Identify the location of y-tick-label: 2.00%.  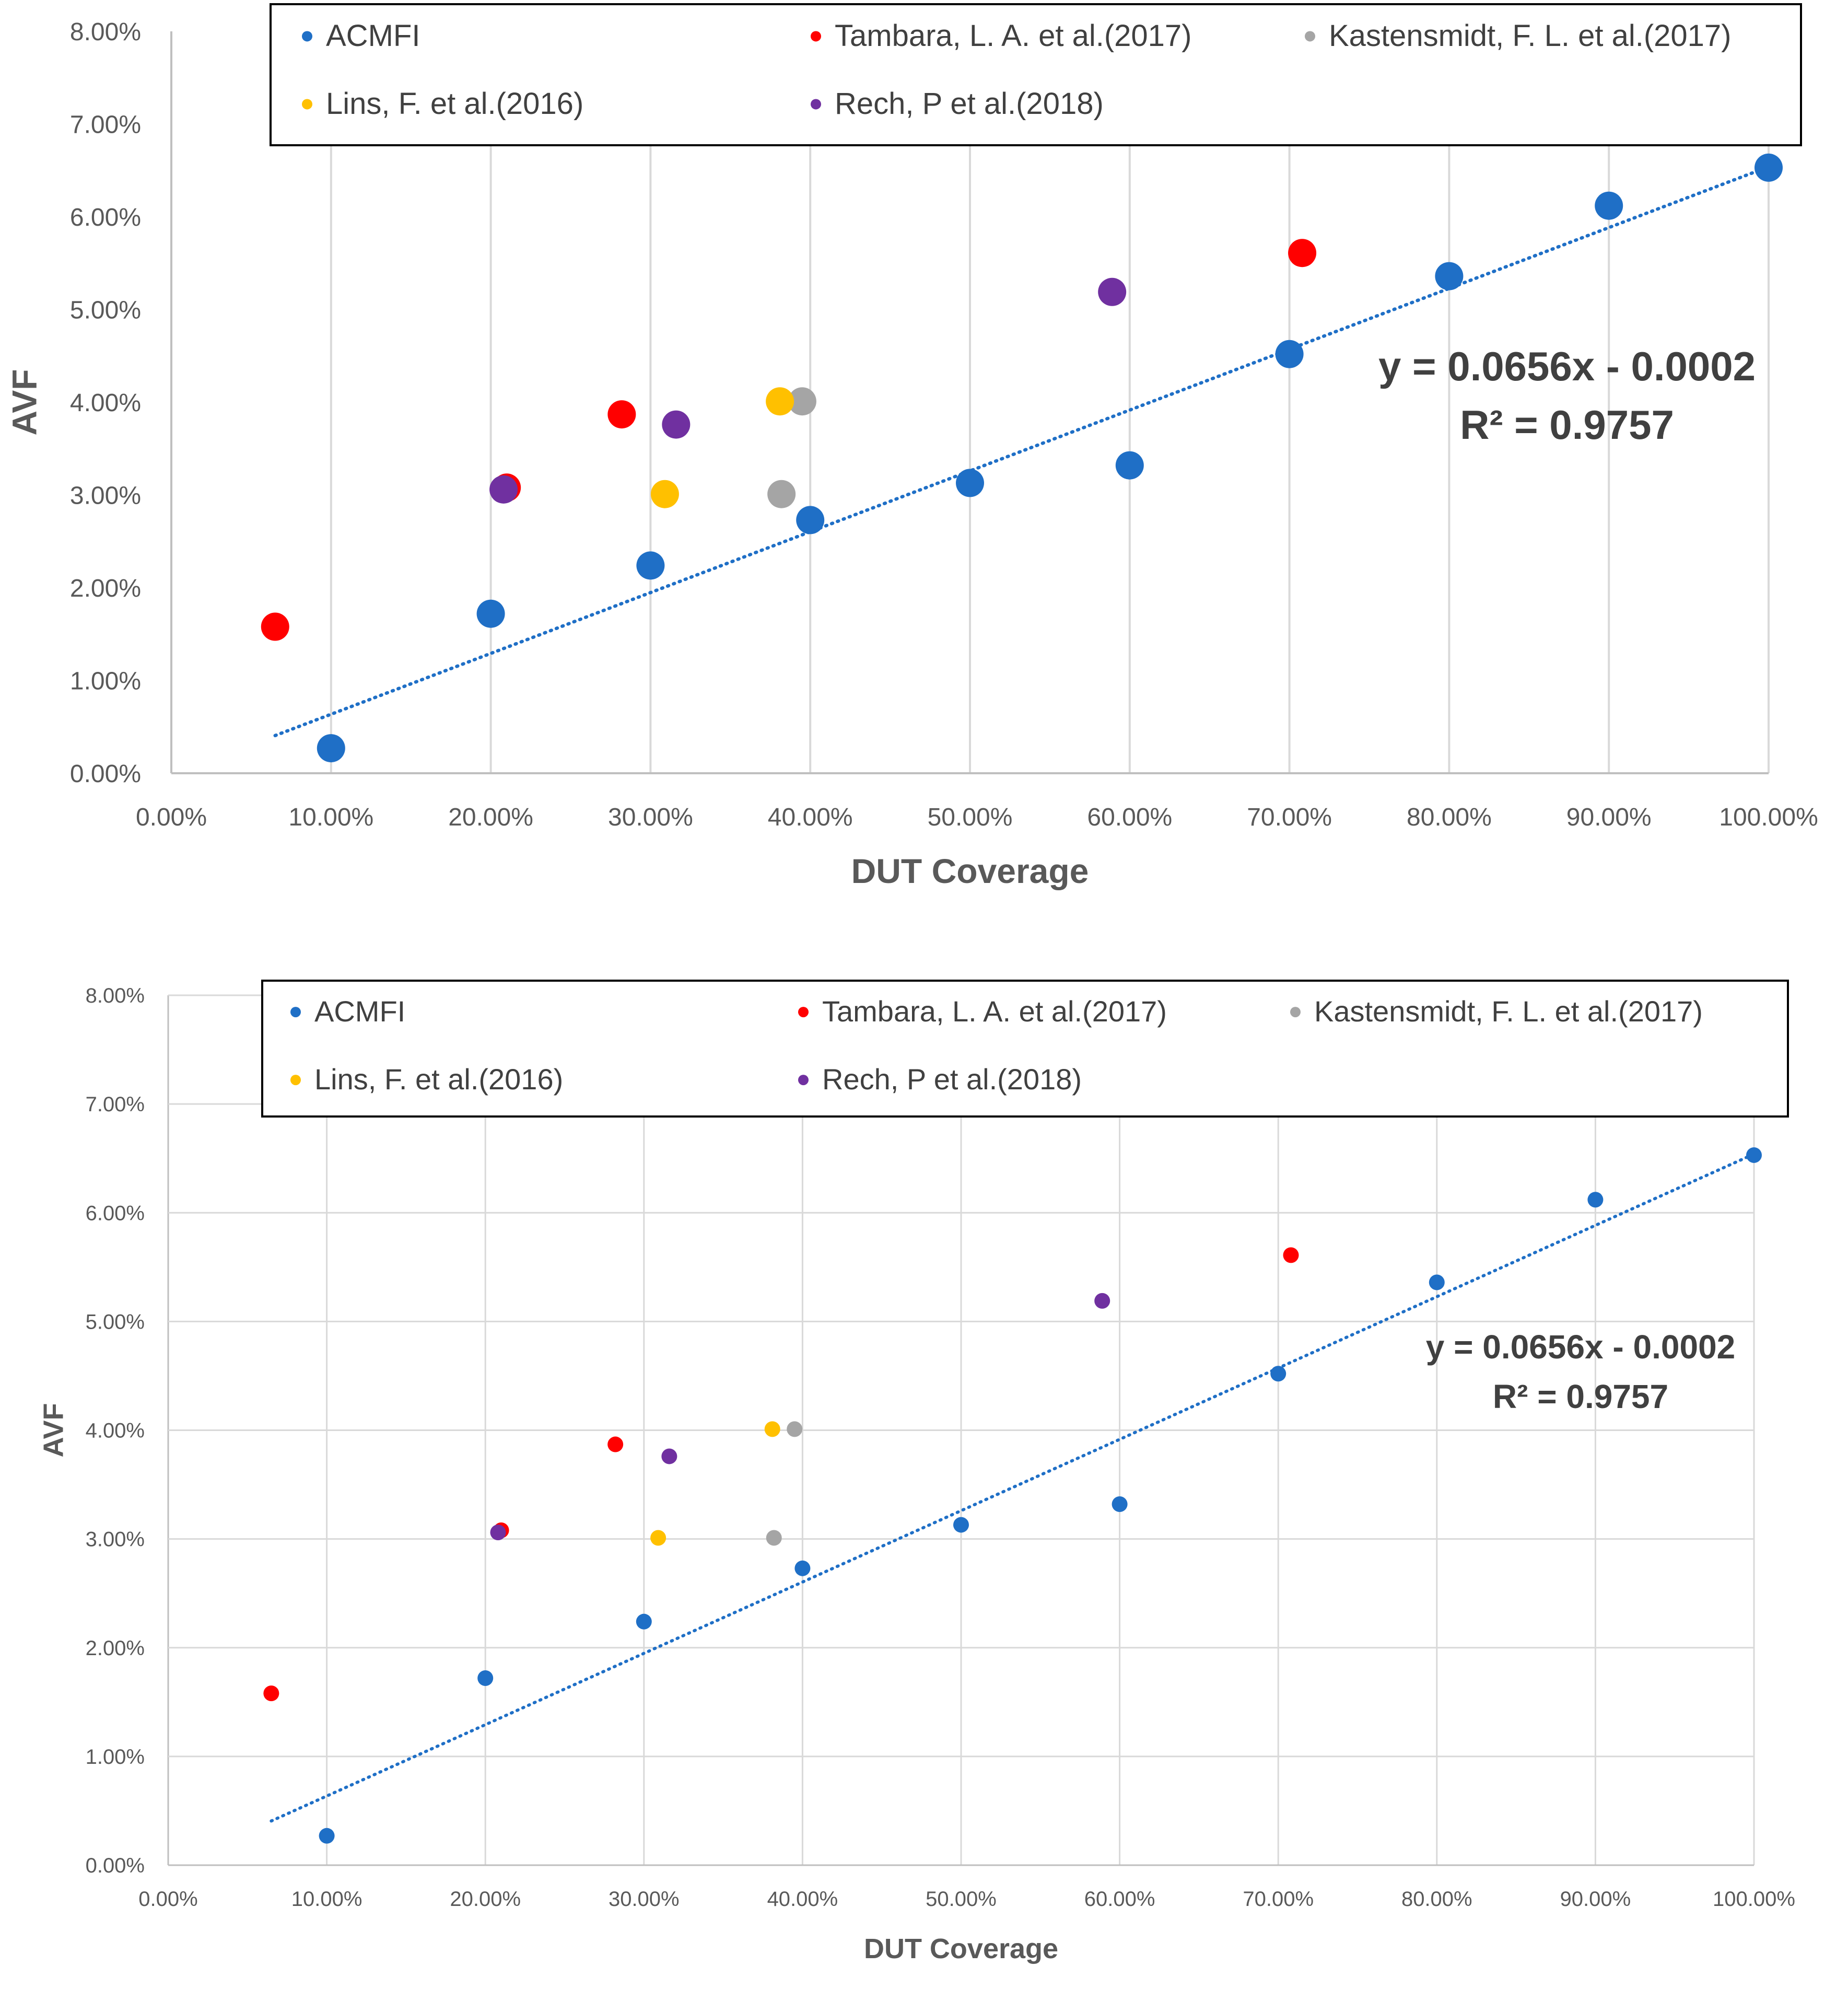
(105, 588).